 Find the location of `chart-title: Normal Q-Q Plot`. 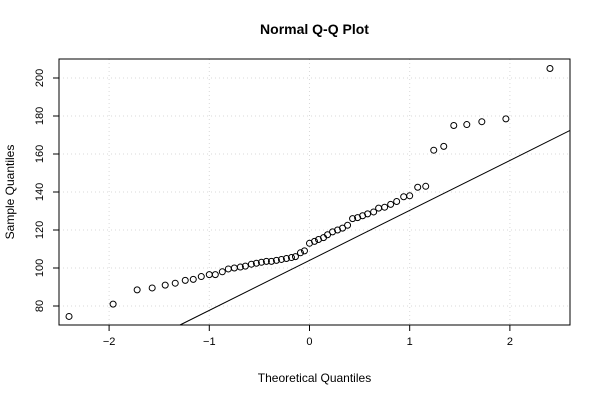

chart-title: Normal Q-Q Plot is located at coordinates (314, 29).